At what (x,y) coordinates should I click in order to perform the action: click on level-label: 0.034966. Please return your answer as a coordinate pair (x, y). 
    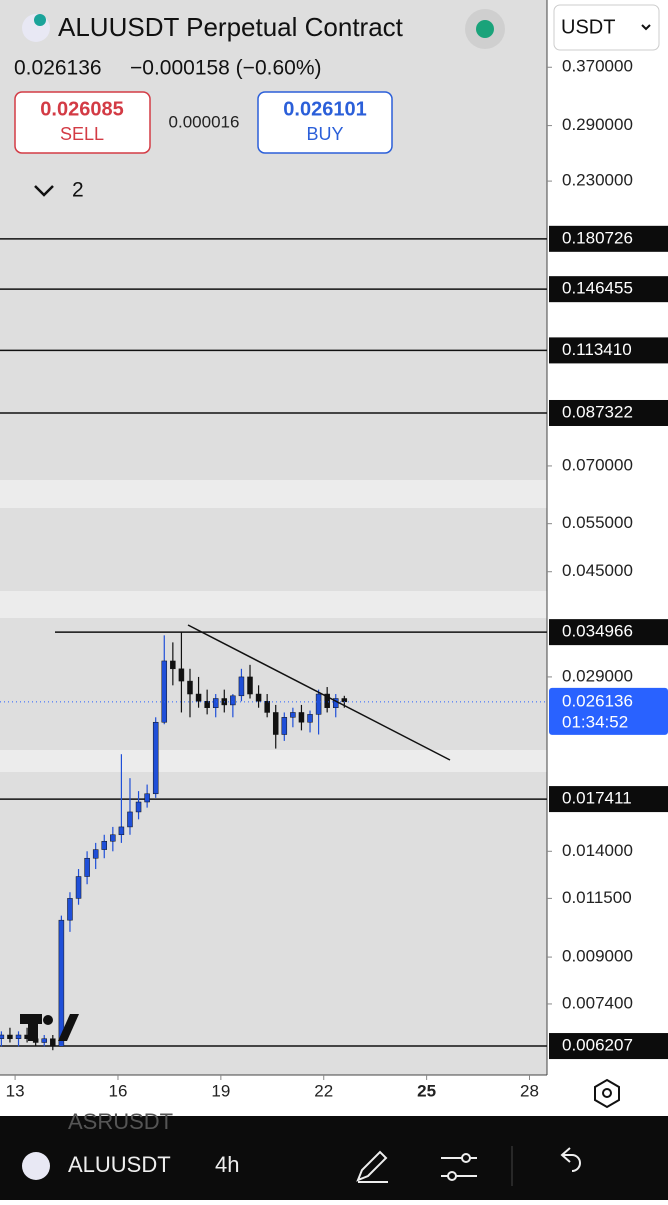
    Looking at the image, I should click on (597, 631).